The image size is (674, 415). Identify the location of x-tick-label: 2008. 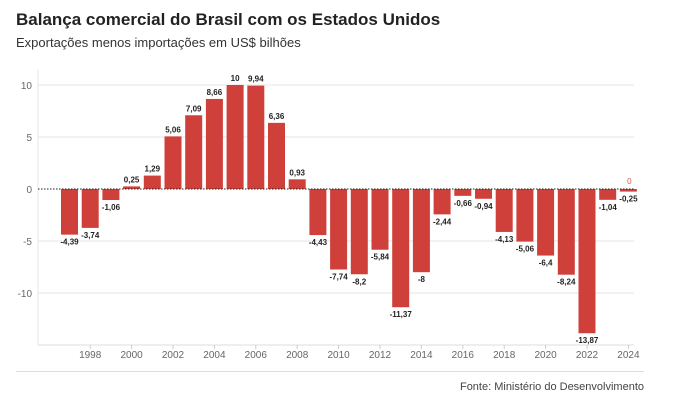
(297, 355).